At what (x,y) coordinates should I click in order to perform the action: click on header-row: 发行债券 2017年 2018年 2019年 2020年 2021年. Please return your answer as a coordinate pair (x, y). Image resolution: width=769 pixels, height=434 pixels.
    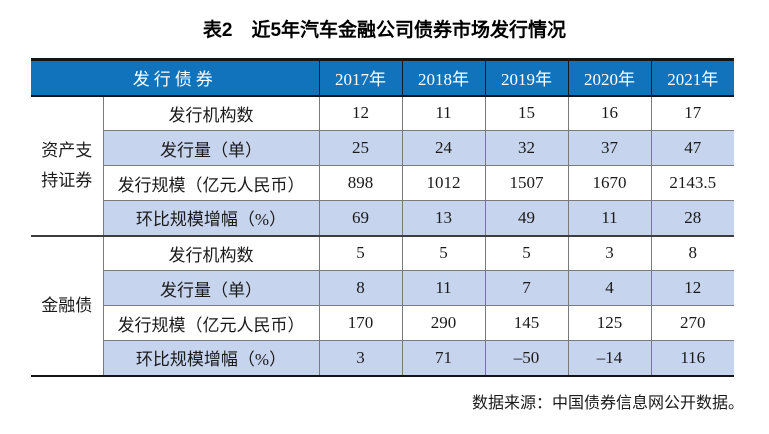
    Looking at the image, I should click on (382, 77).